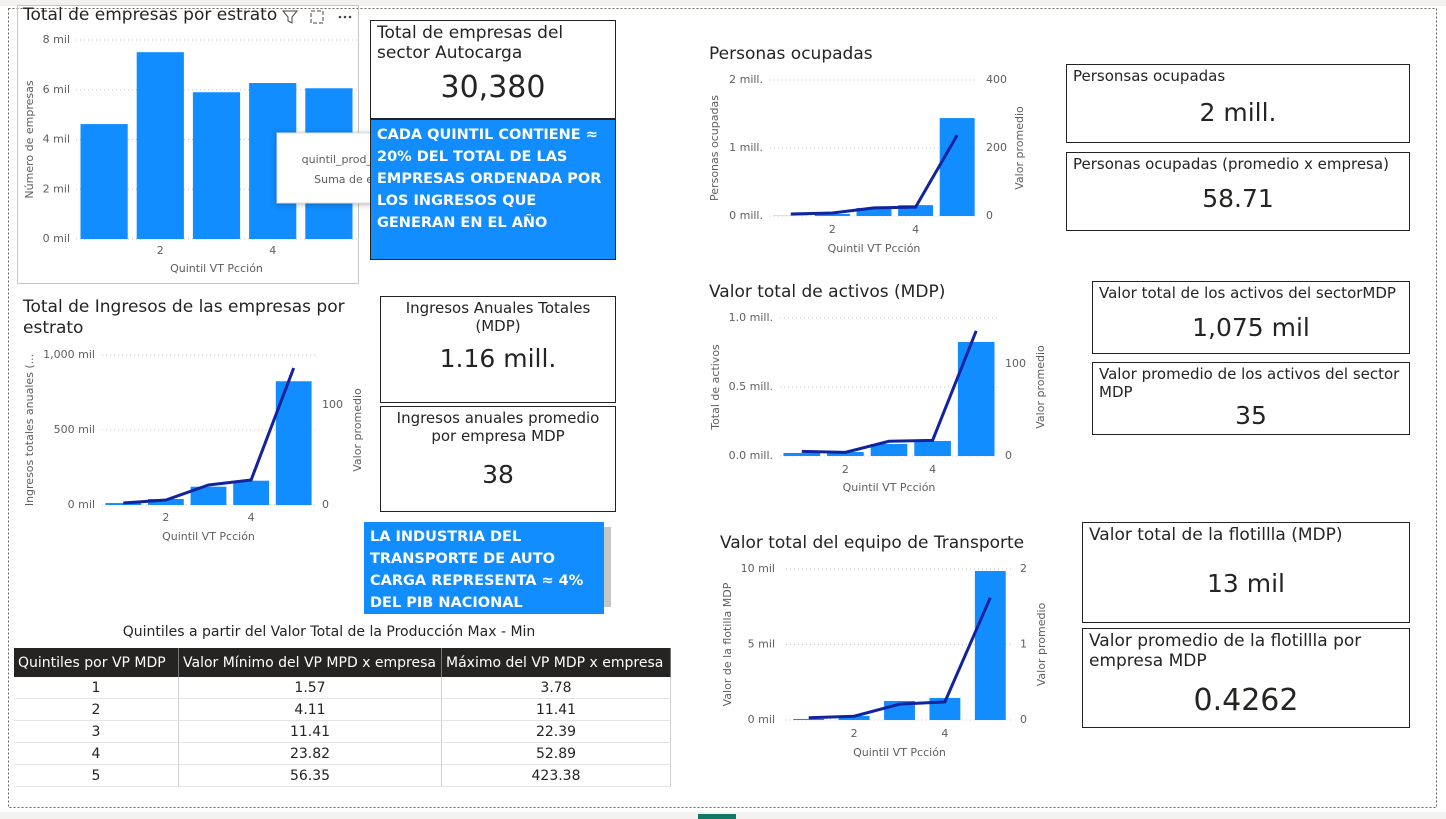 The image size is (1446, 819). What do you see at coordinates (714, 148) in the screenshot?
I see `y-axis-label: Personas ocupadas` at bounding box center [714, 148].